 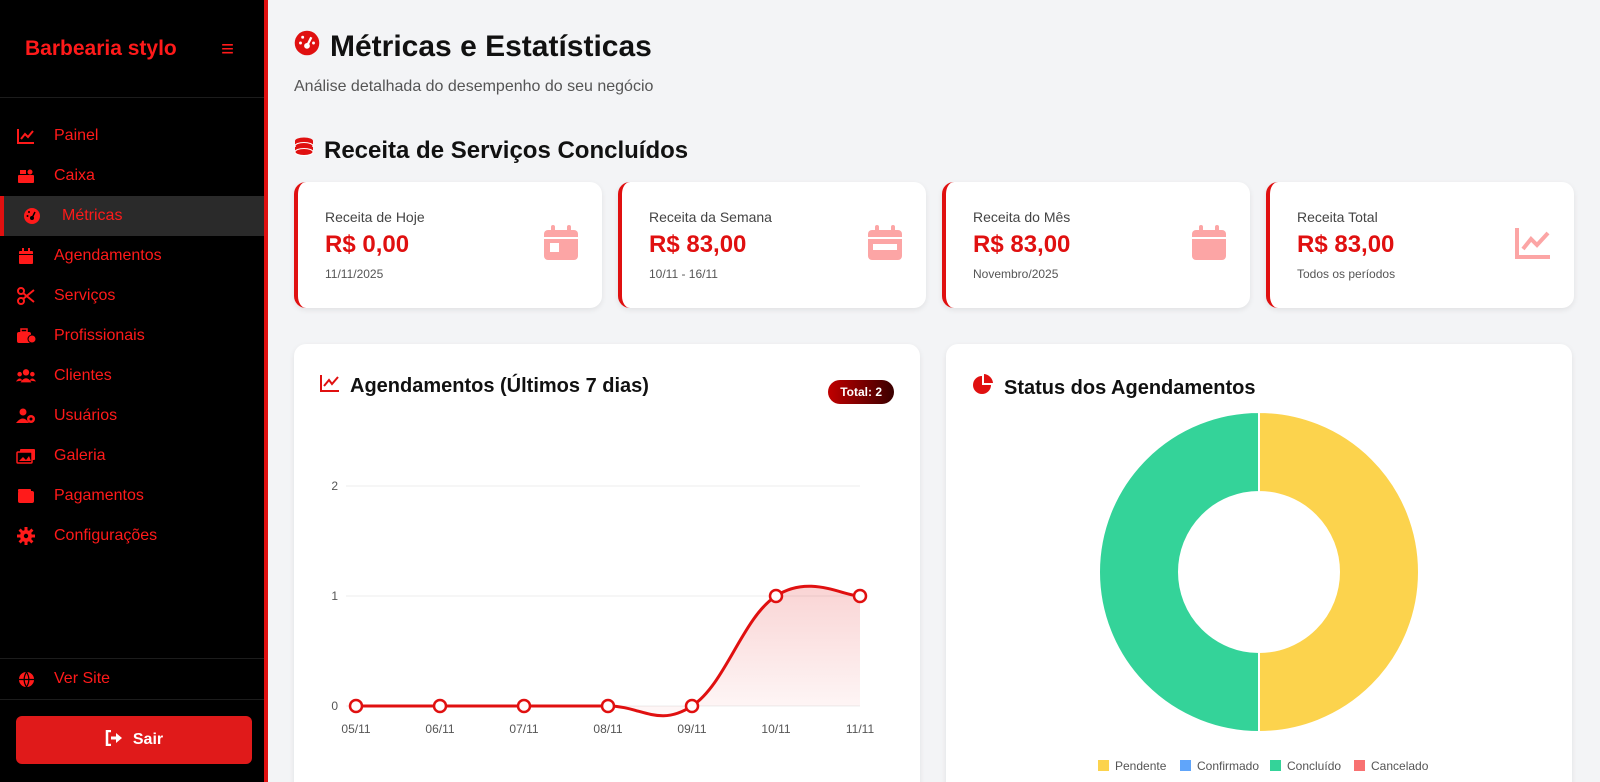 What do you see at coordinates (114, 740) in the screenshot?
I see `sign-out-icon` at bounding box center [114, 740].